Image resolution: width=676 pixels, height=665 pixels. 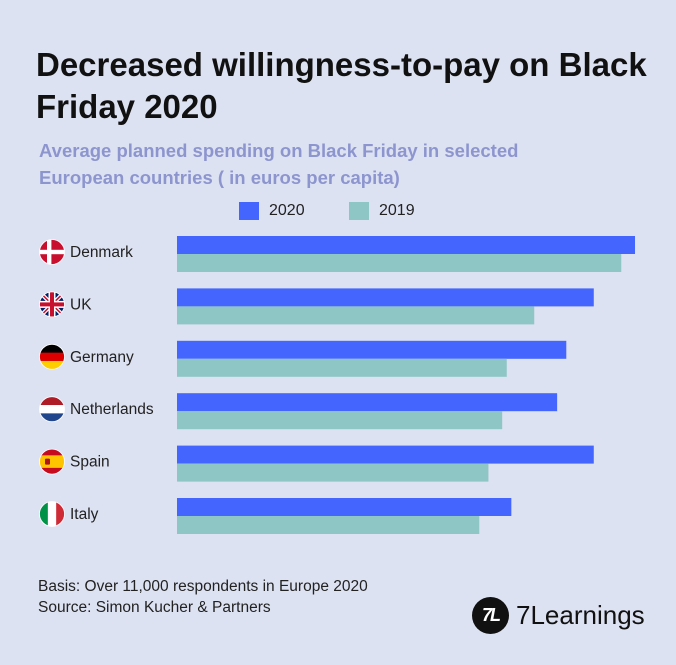 What do you see at coordinates (385, 454) in the screenshot?
I see `bar-2020-spain` at bounding box center [385, 454].